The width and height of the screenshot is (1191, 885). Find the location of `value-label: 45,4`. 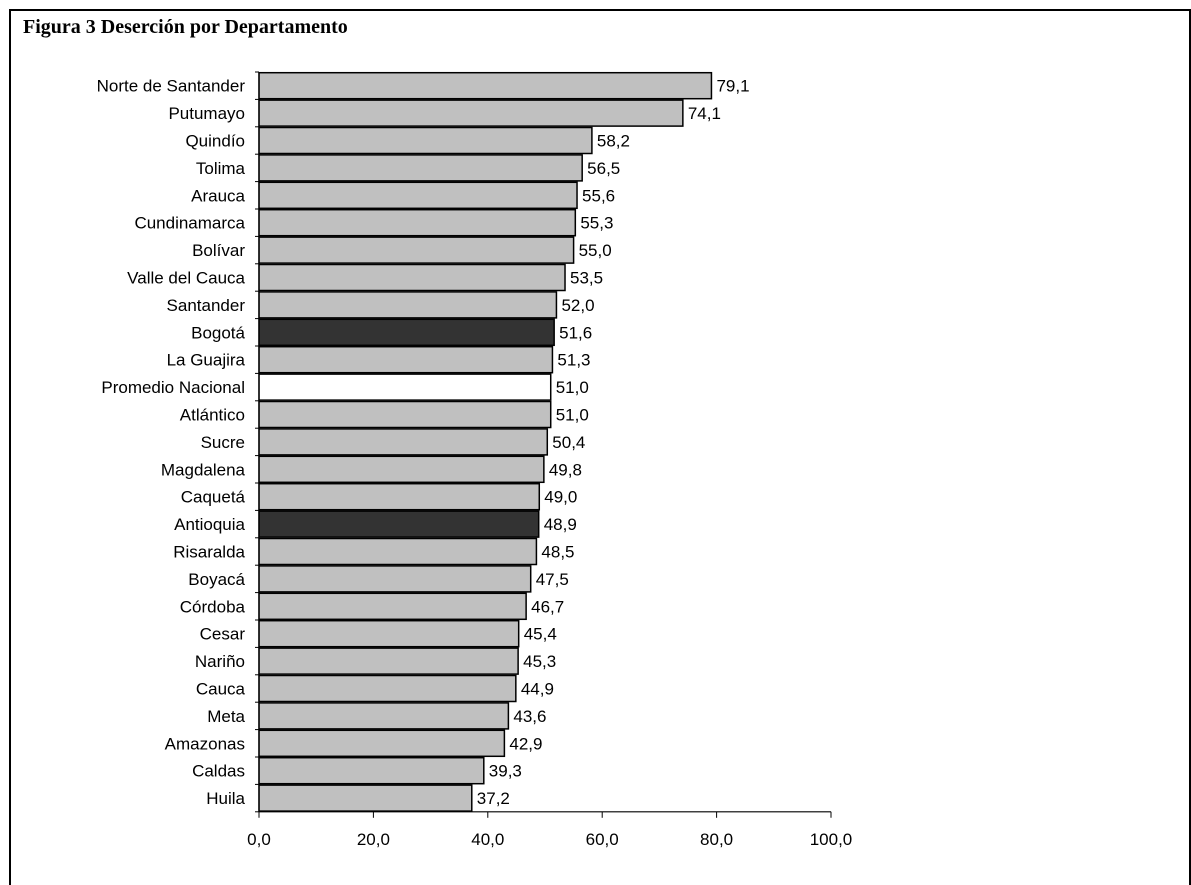

value-label: 45,4 is located at coordinates (540, 634).